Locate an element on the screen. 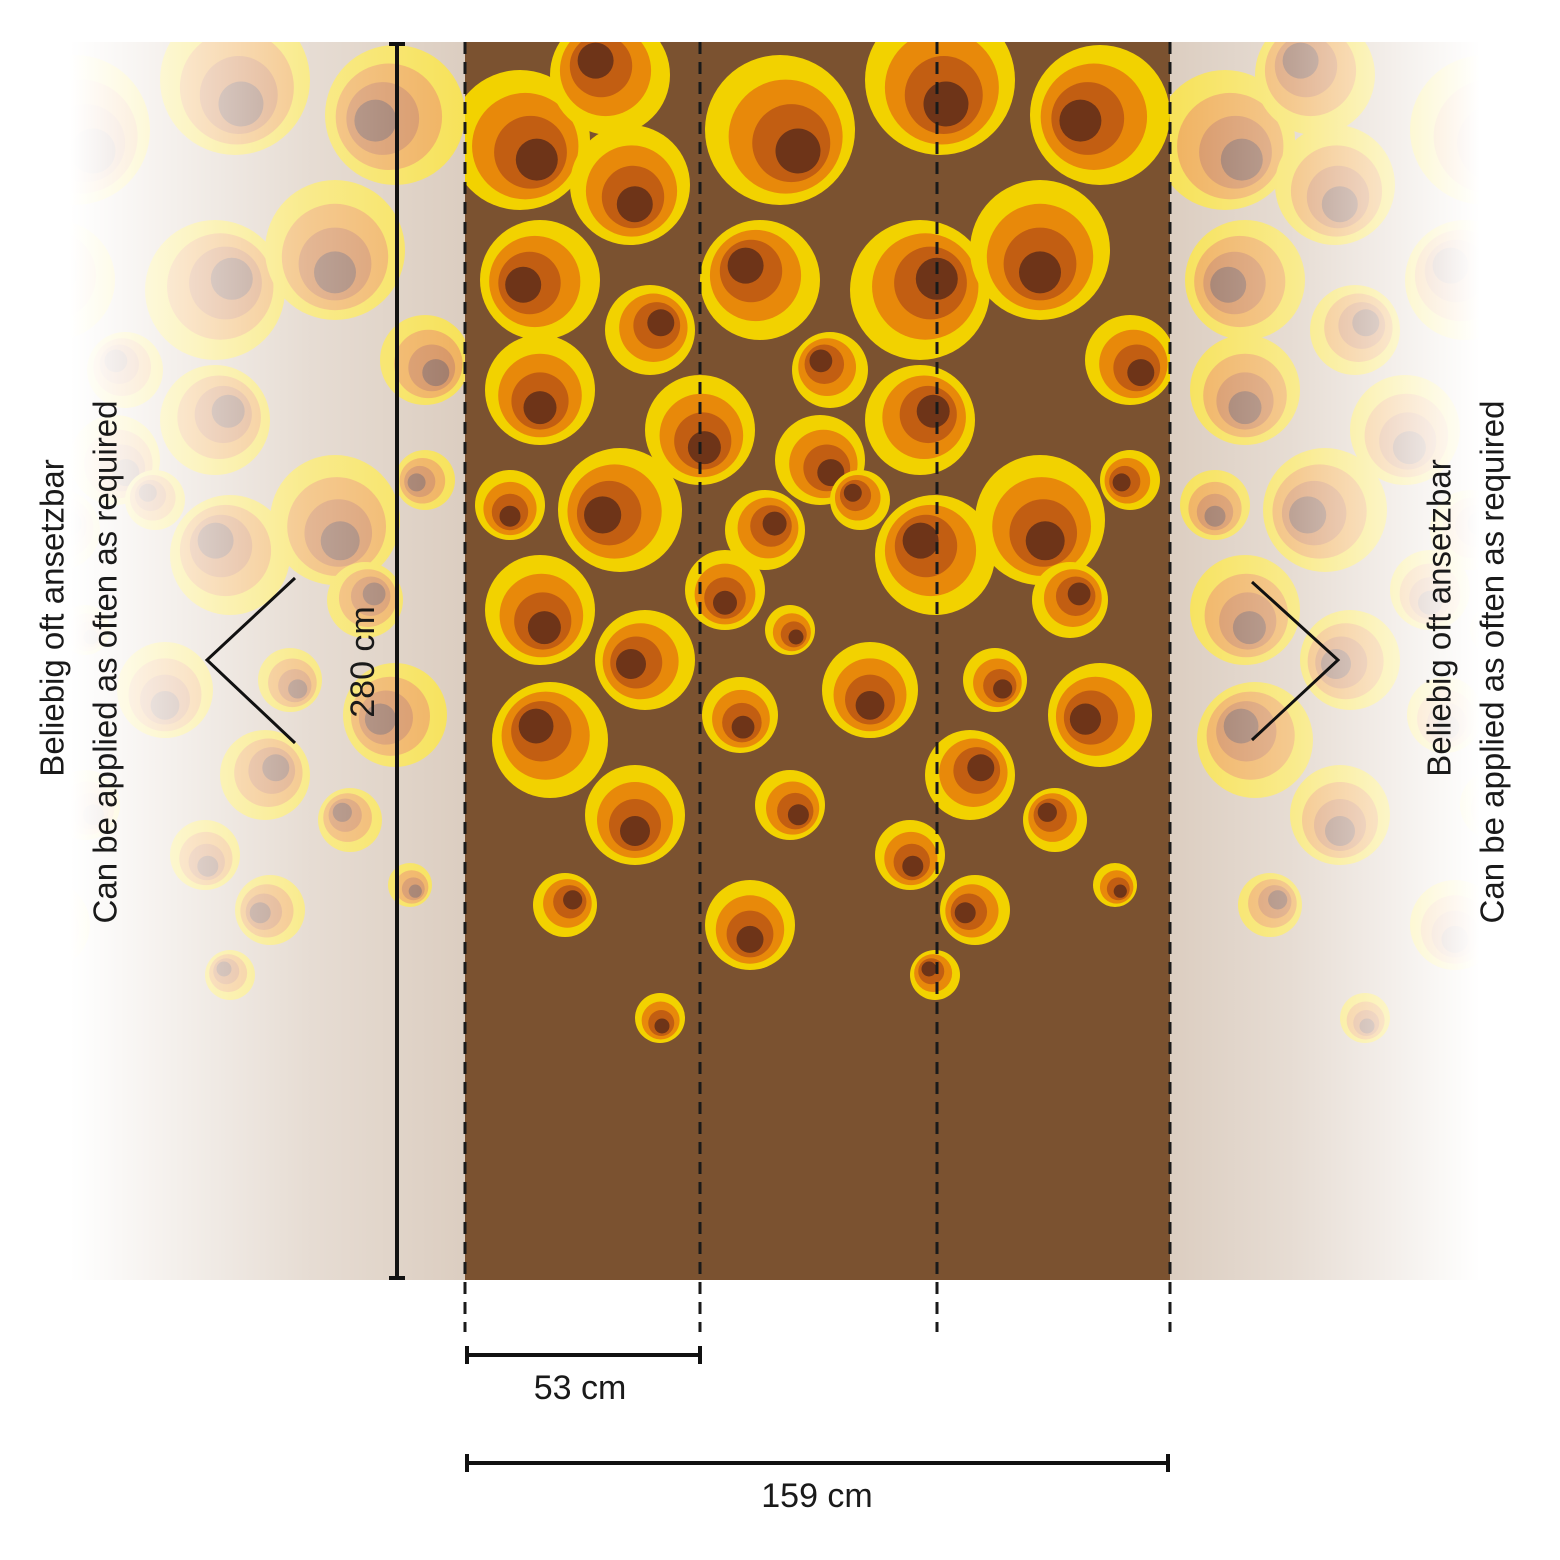  panel-width-label: 53 cm is located at coordinates (580, 1388).